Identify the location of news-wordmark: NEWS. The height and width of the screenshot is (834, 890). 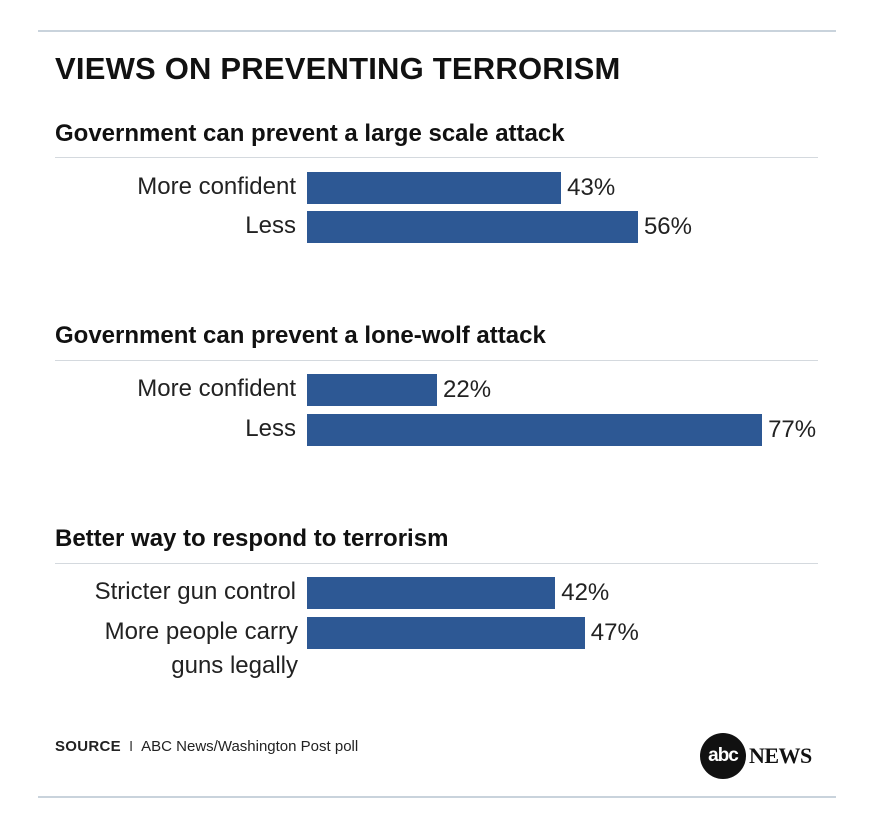
(780, 755).